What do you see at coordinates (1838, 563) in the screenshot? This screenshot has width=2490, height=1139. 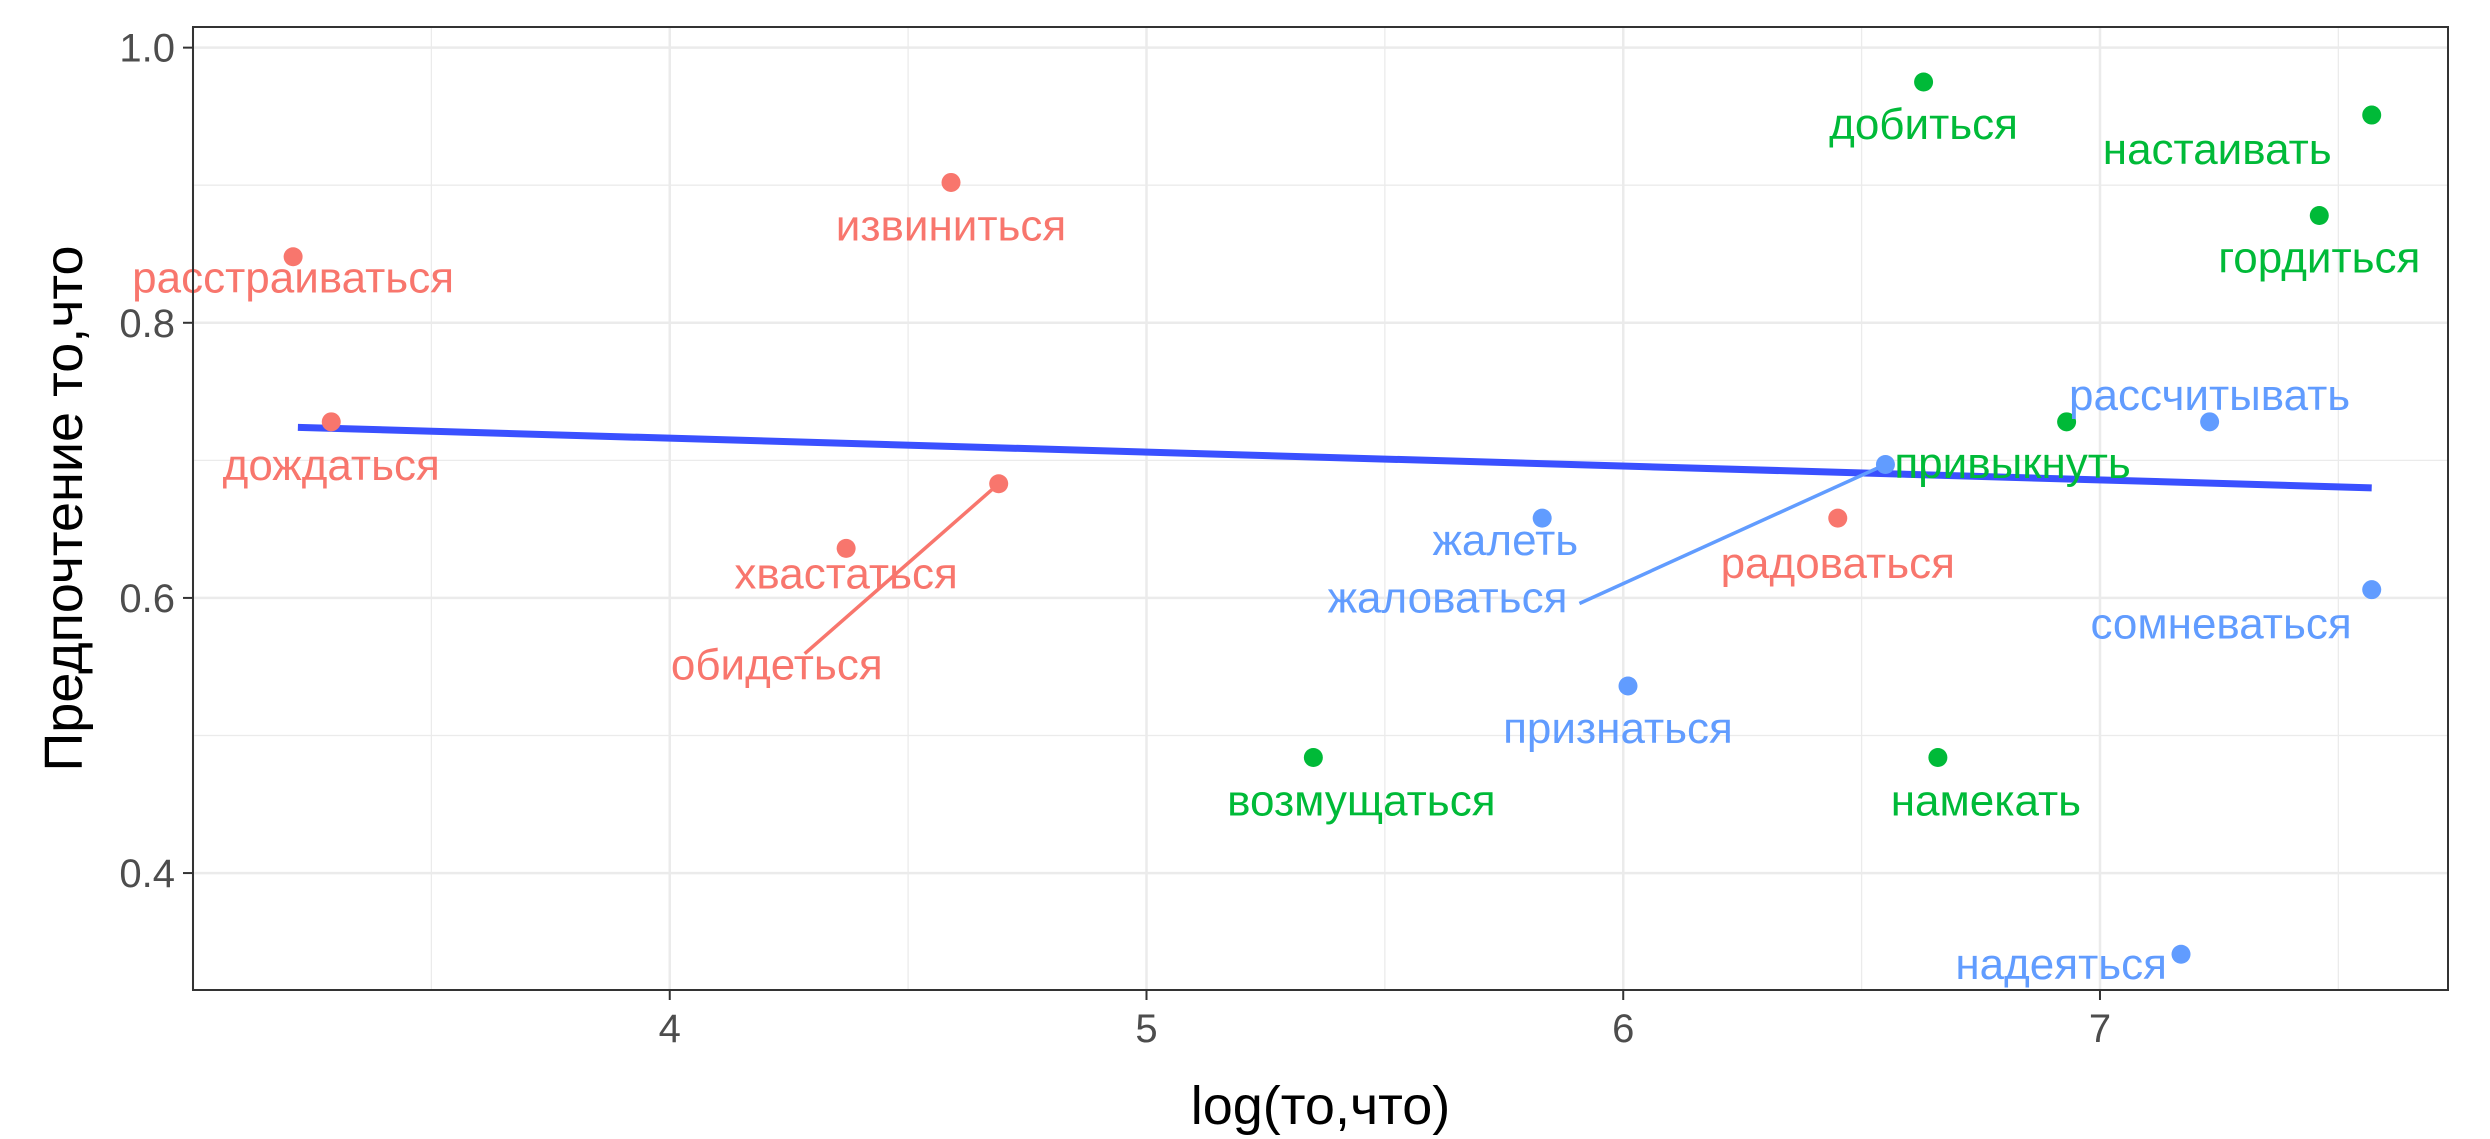 I see `point-label: радоваться` at bounding box center [1838, 563].